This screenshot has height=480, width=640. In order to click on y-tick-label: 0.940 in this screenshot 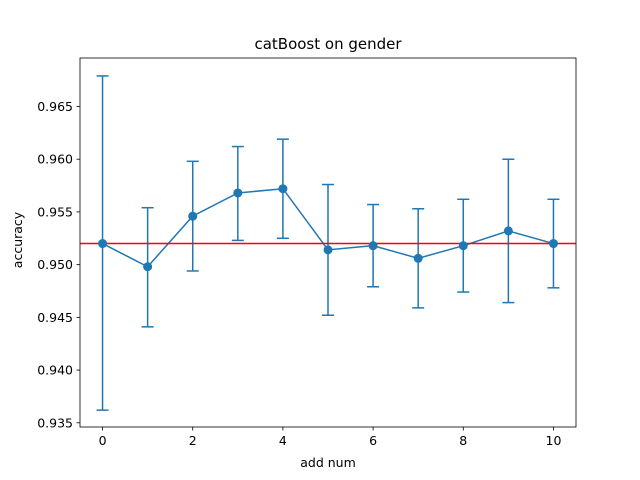, I will do `click(55, 370)`.